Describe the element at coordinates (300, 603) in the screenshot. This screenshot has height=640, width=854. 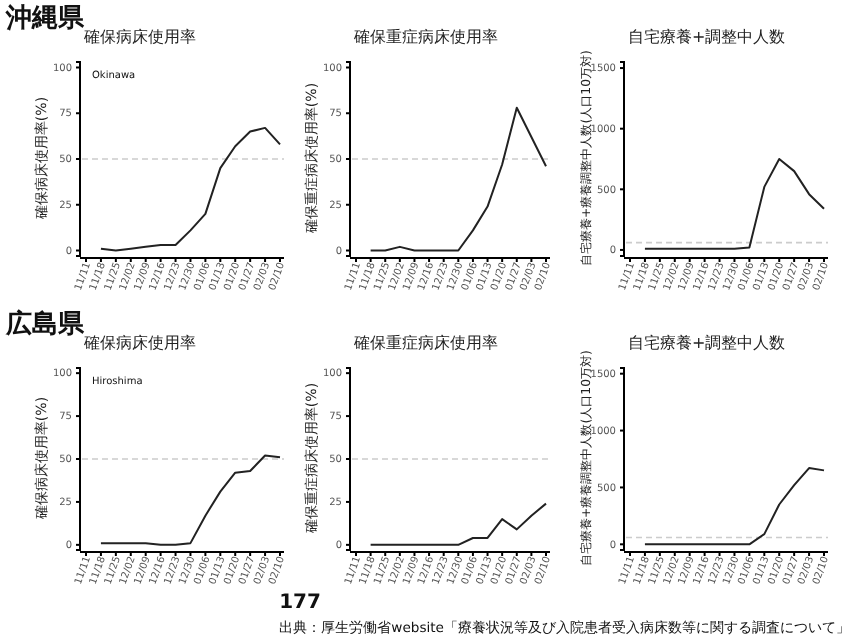
I see `text: 177` at that location.